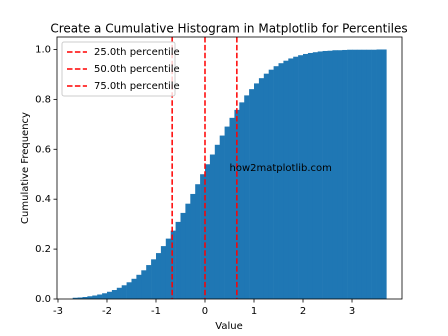 This screenshot has width=448, height=336. What do you see at coordinates (254, 311) in the screenshot?
I see `x-tick-label: 1` at bounding box center [254, 311].